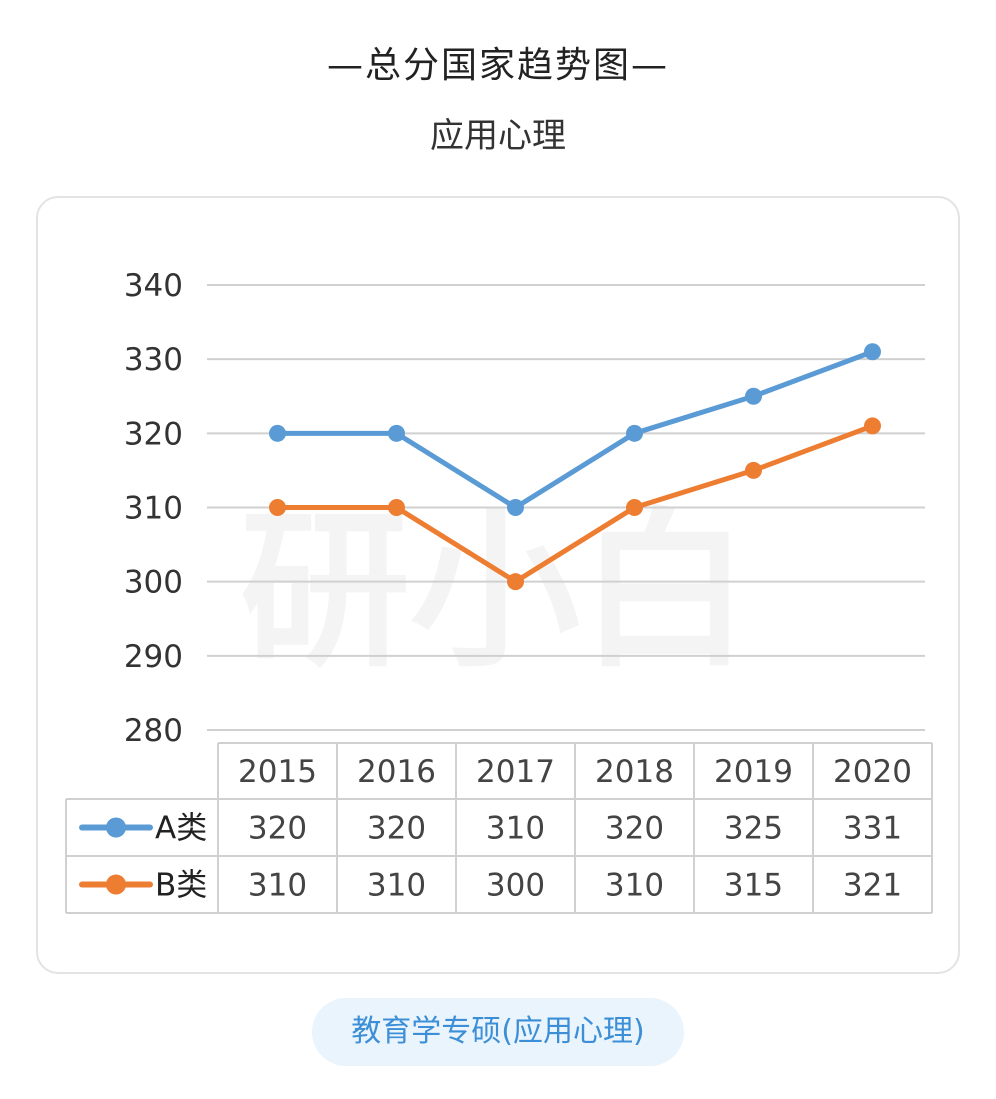 This screenshot has height=1099, width=996. What do you see at coordinates (575, 429) in the screenshot?
I see `series-line-a` at bounding box center [575, 429].